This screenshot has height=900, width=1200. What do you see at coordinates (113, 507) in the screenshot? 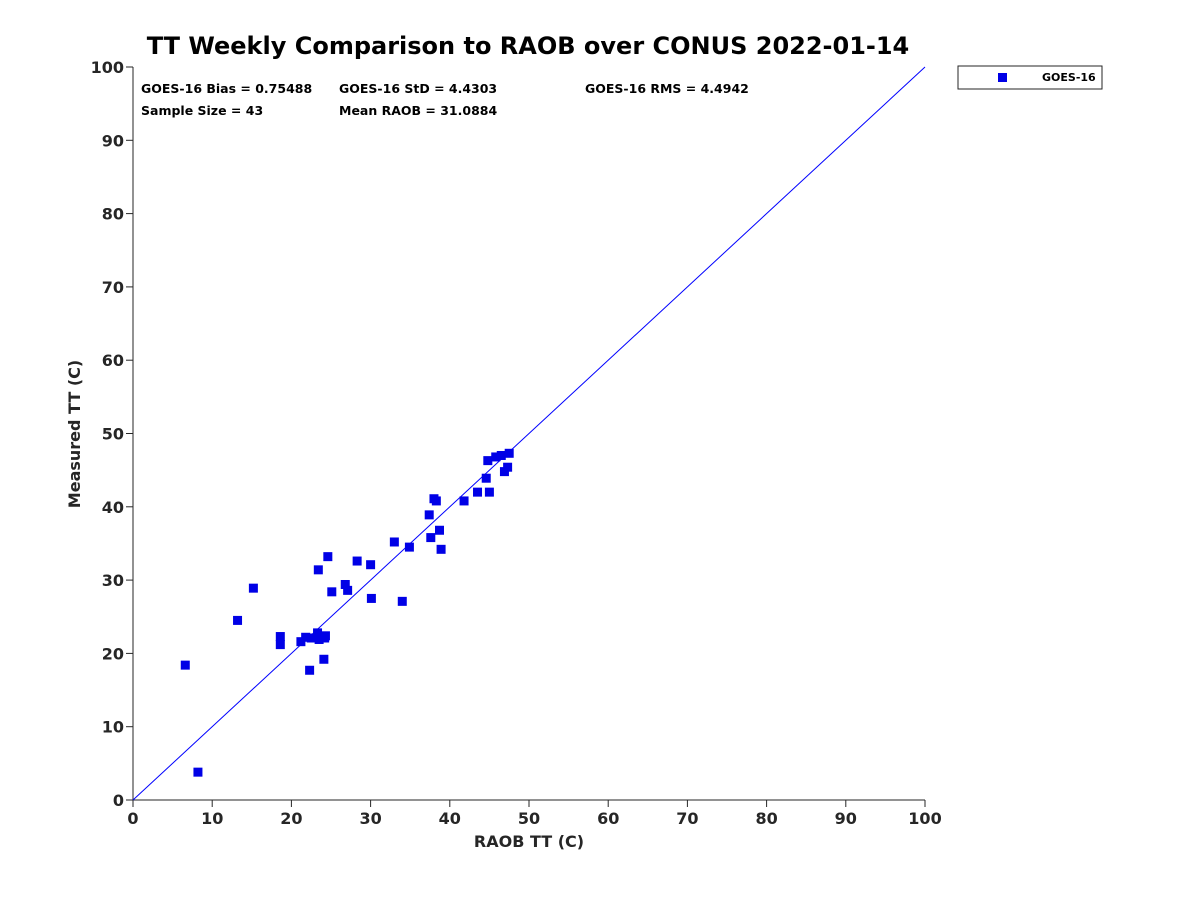
I see `y-tick-label: 40` at bounding box center [113, 507].